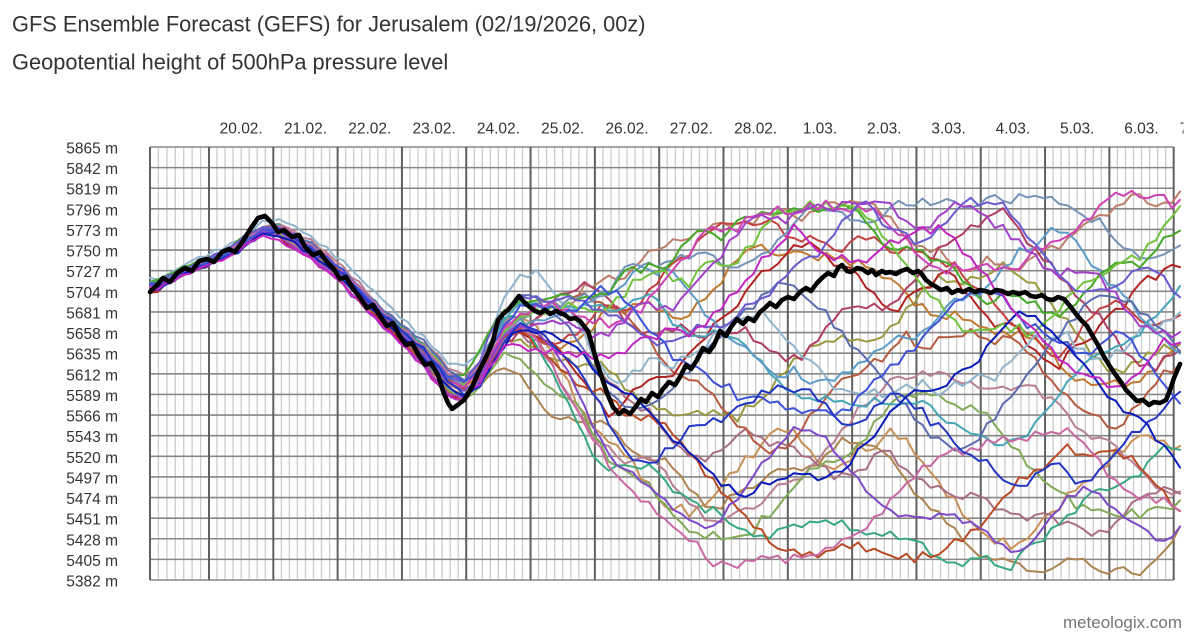  What do you see at coordinates (92, 149) in the screenshot?
I see `svg-text: 5865 m` at bounding box center [92, 149].